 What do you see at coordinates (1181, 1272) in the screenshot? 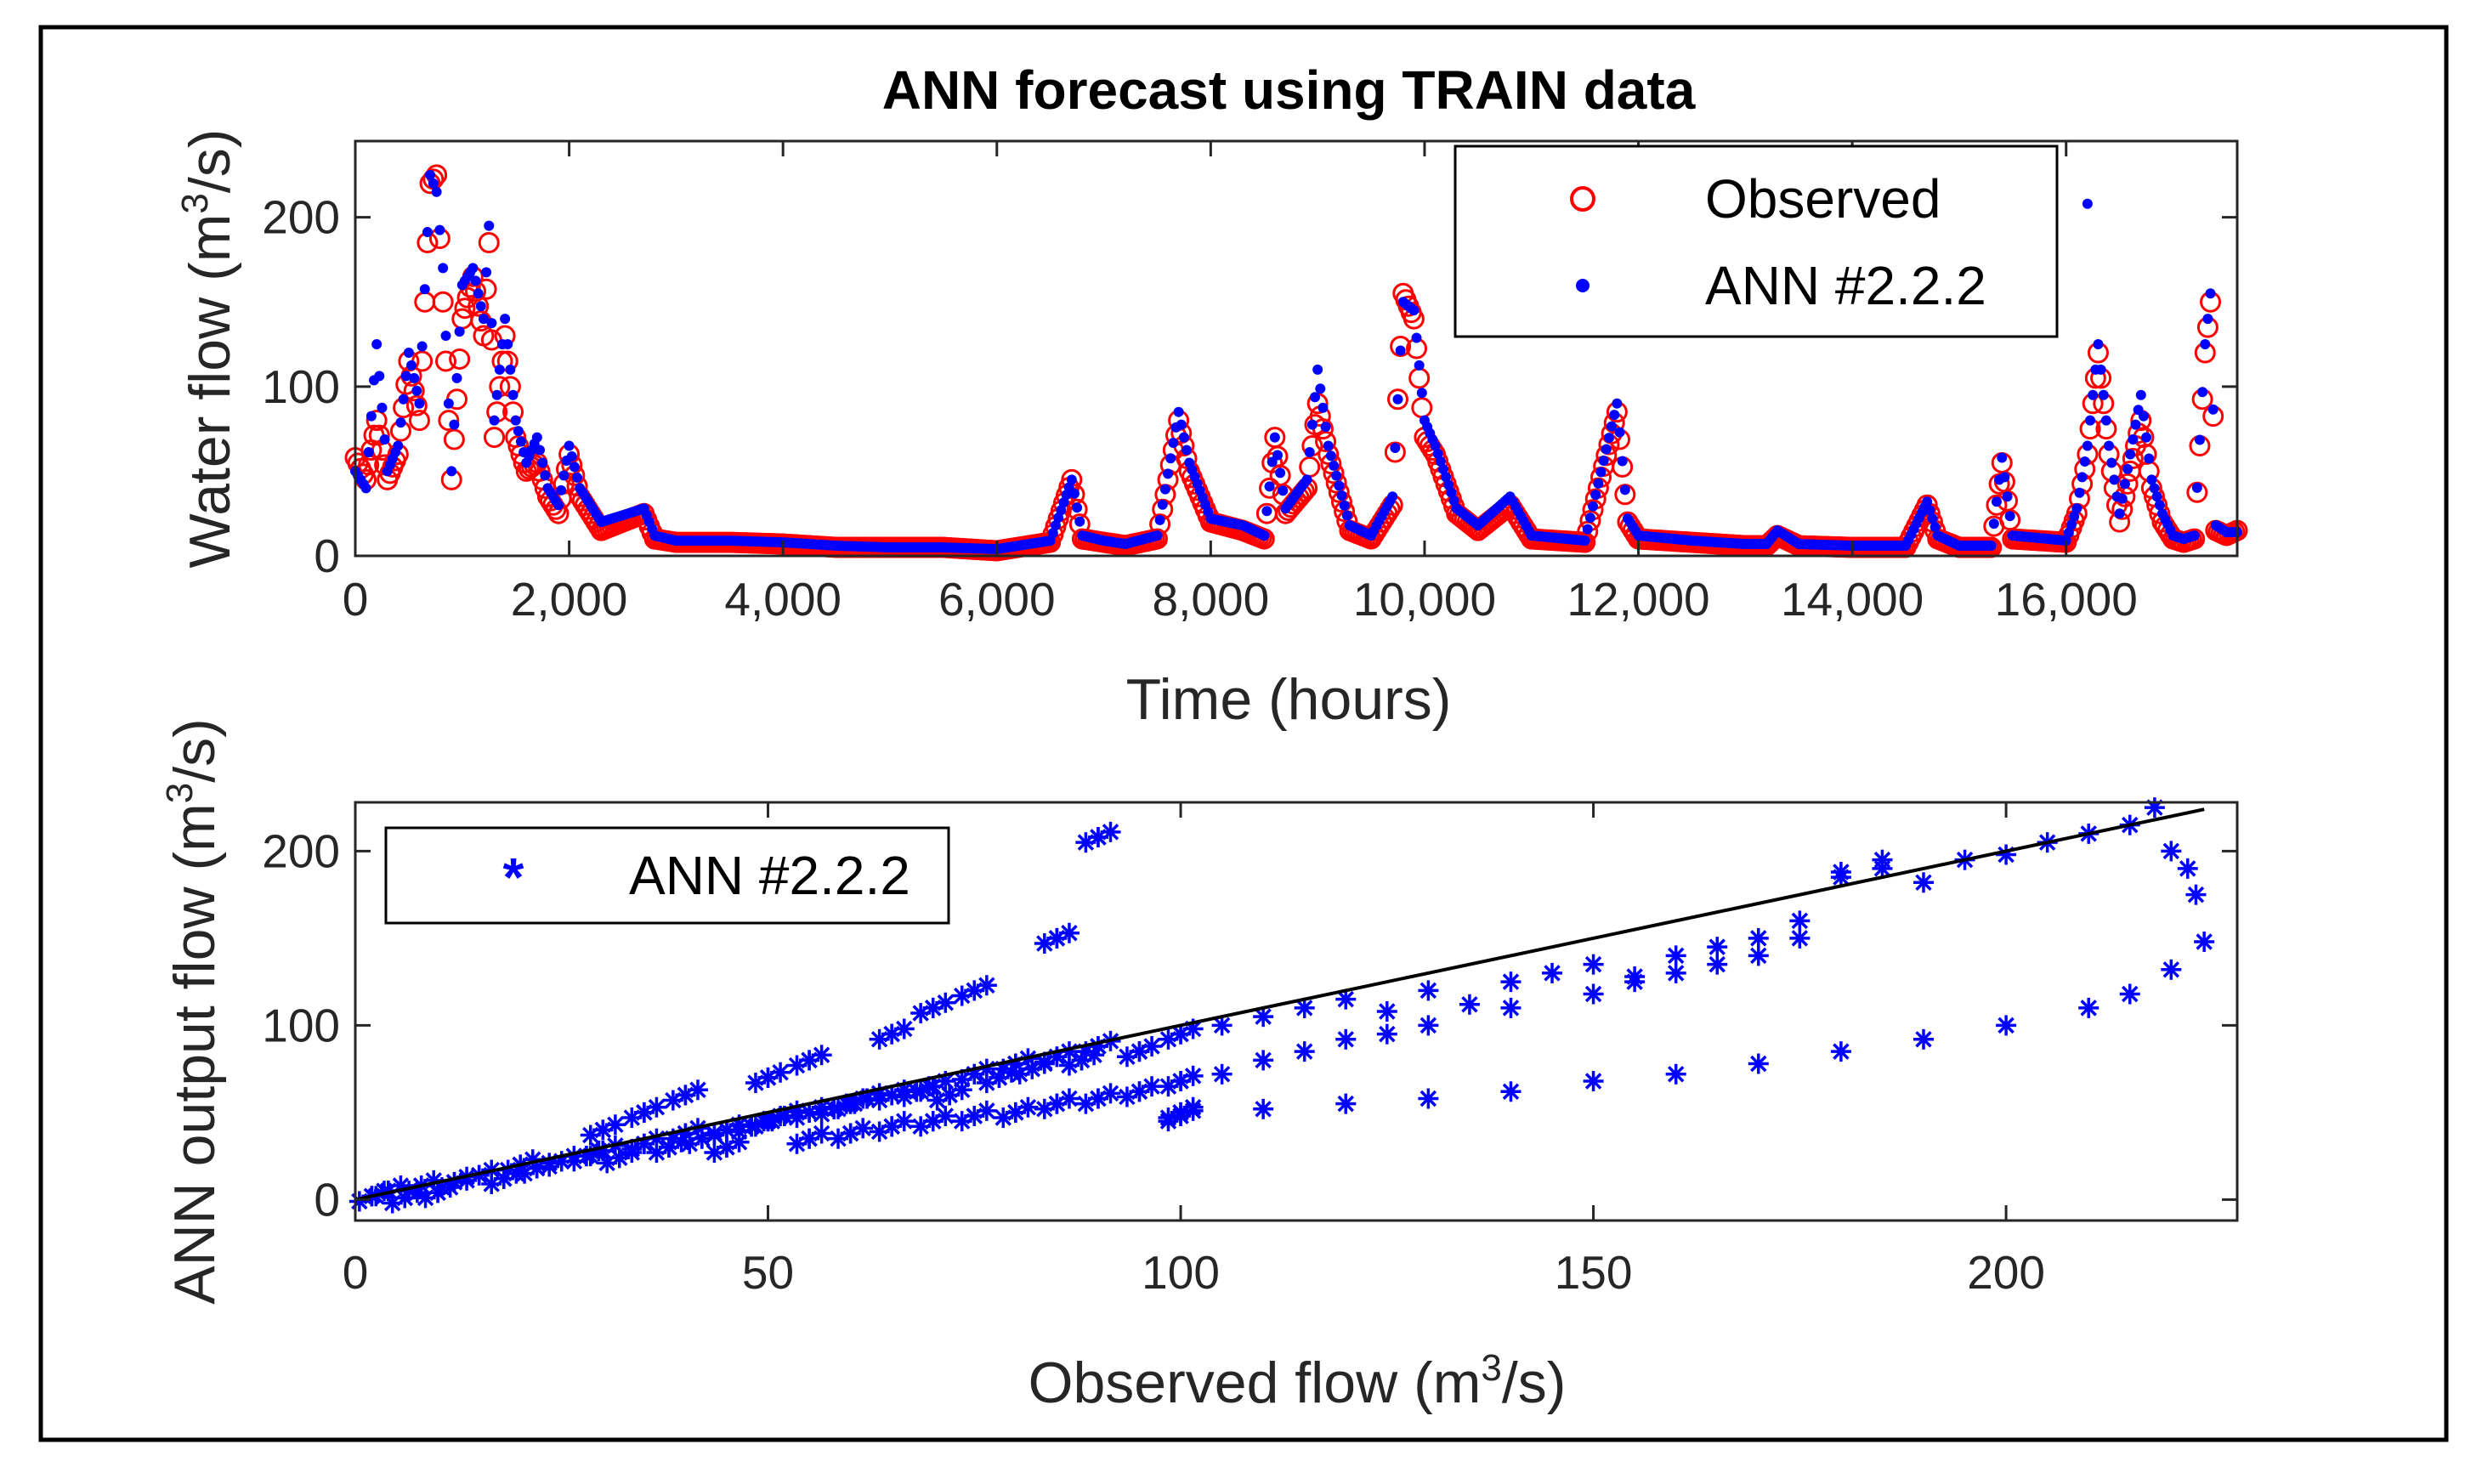
I see `bottom-xtick-label-2: 100` at bounding box center [1181, 1272].